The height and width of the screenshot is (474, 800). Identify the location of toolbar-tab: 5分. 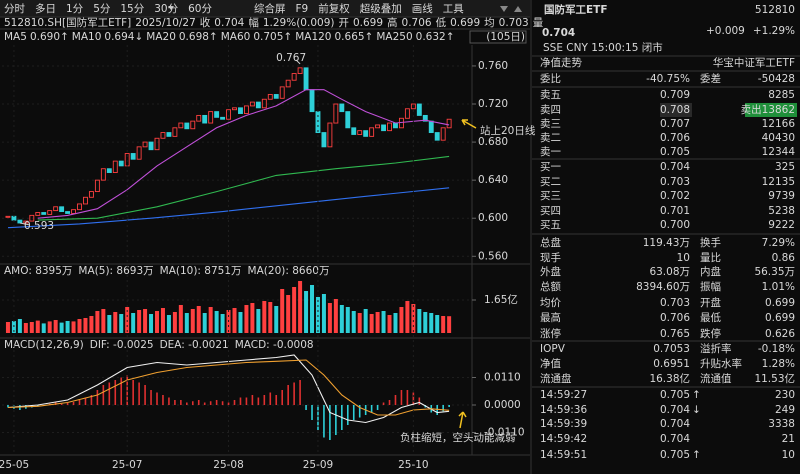
(102, 9).